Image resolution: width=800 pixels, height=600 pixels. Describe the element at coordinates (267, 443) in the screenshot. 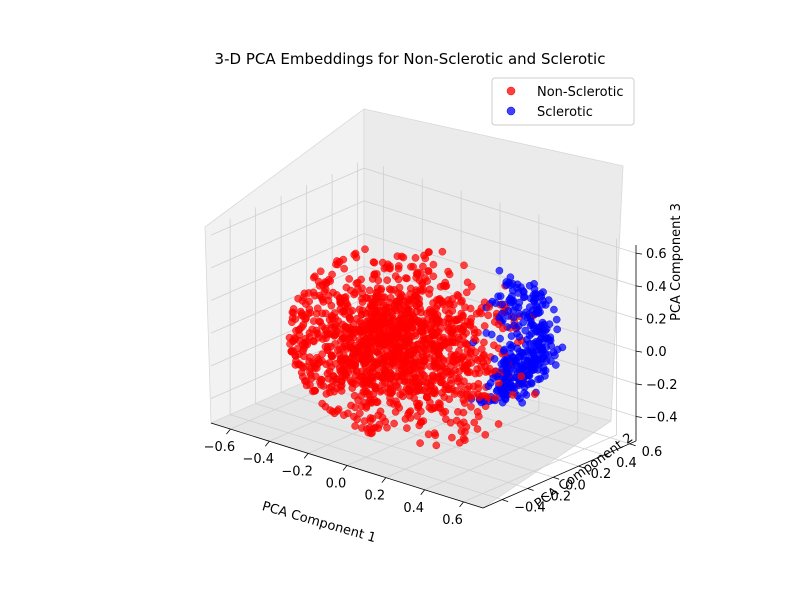

I see `x-tick-mark` at that location.